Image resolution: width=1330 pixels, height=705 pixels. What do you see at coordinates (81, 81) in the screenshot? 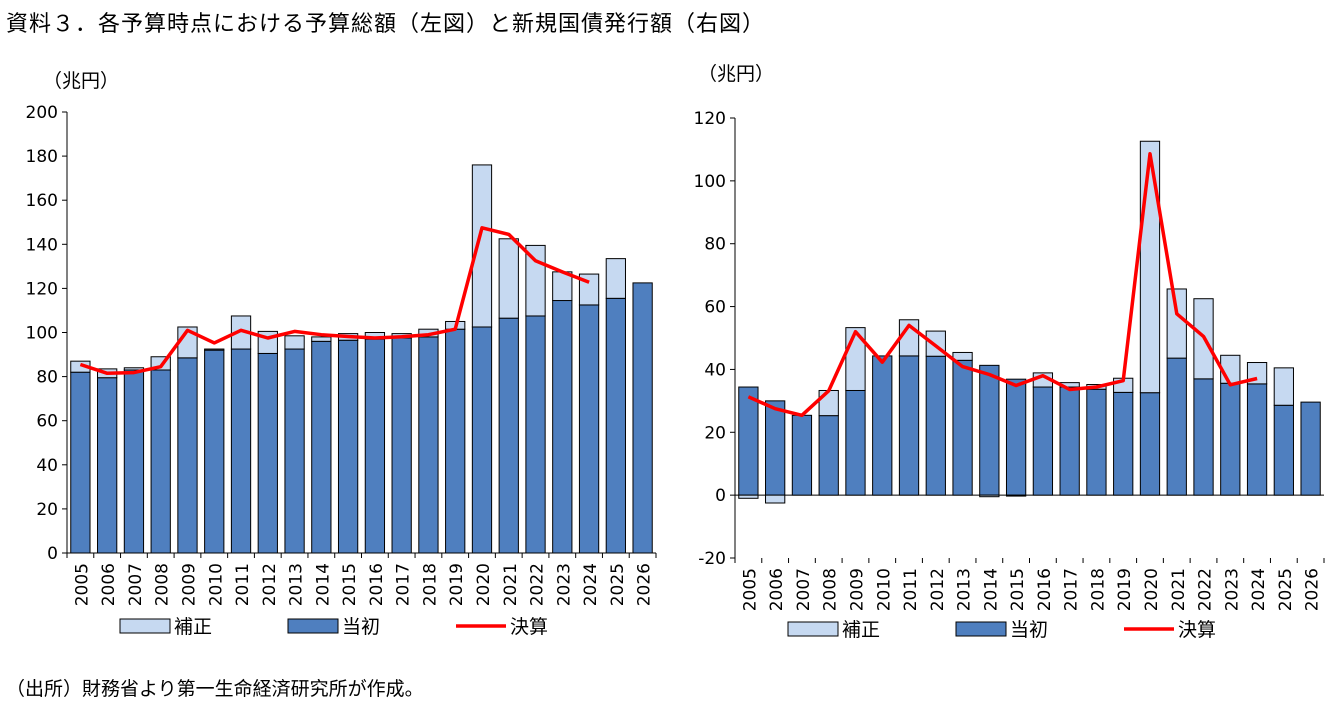
I see `y-axis-unit-label: （兆円）` at bounding box center [81, 81].